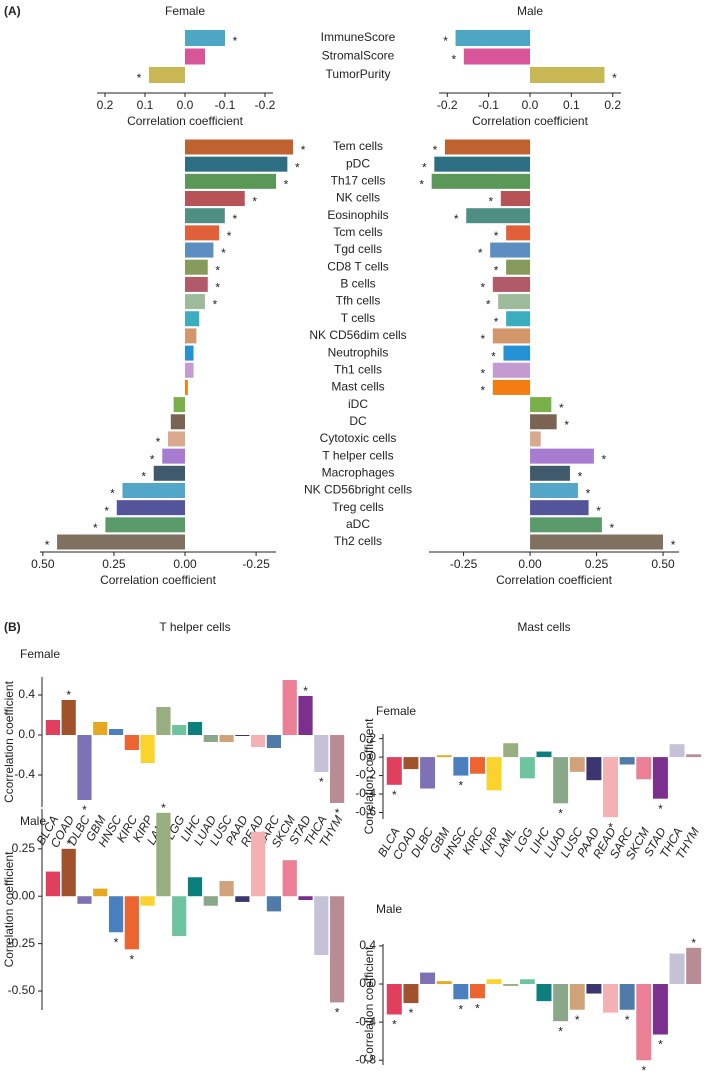 The image size is (709, 1080). Describe the element at coordinates (26, 694) in the screenshot. I see `y-tick-label: 0.4` at that location.